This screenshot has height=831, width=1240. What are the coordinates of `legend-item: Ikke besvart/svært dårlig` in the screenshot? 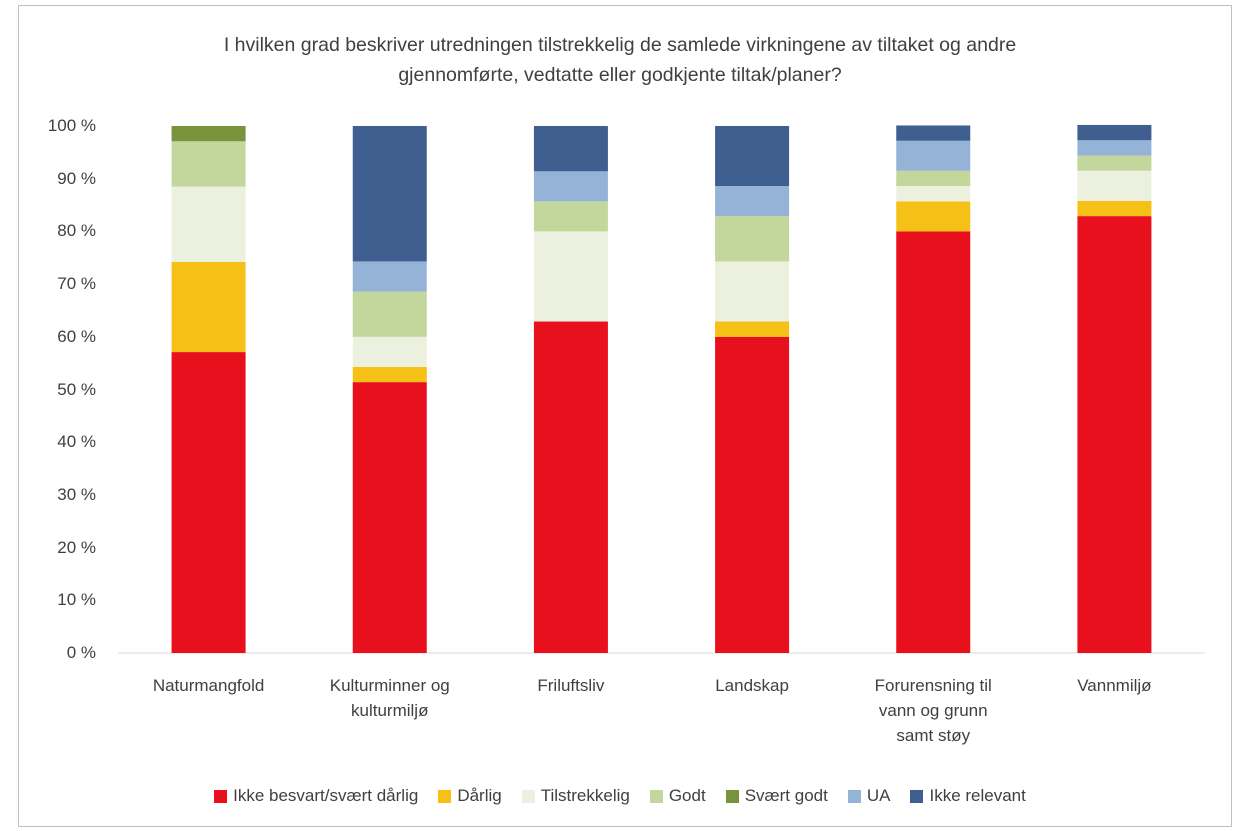 It's located at (316, 796).